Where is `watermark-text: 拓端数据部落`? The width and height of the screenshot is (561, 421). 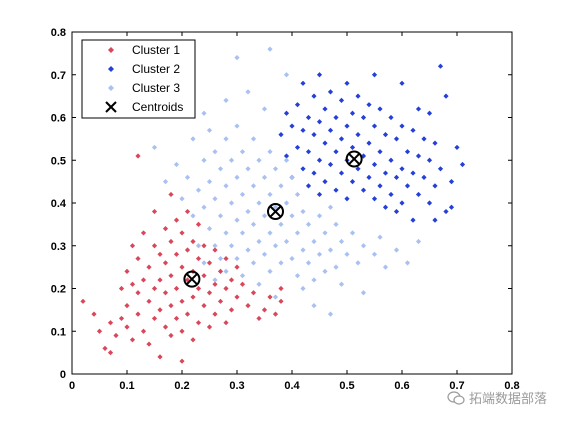 watermark-text: 拓端数据部落 is located at coordinates (507, 399).